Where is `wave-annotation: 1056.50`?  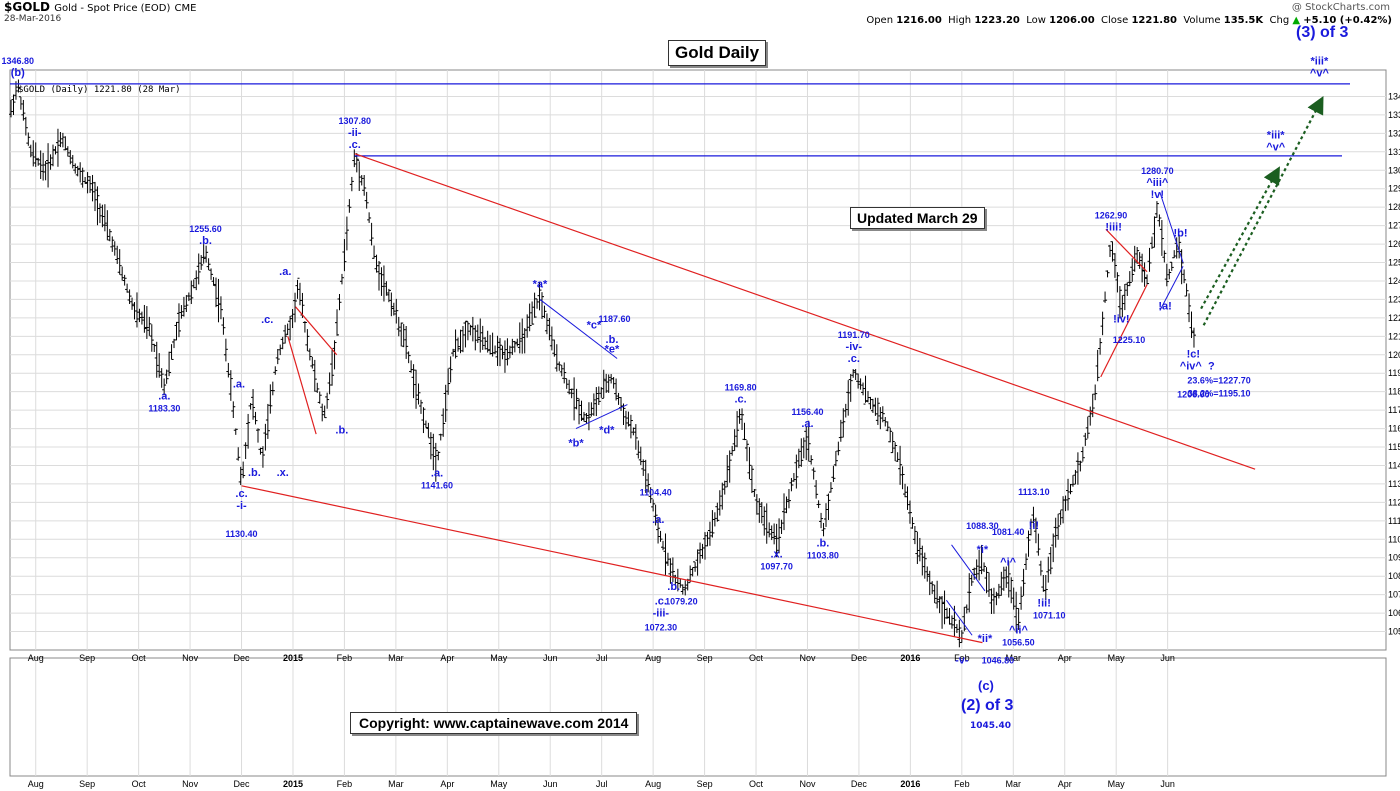
wave-annotation: 1056.50 is located at coordinates (1018, 643).